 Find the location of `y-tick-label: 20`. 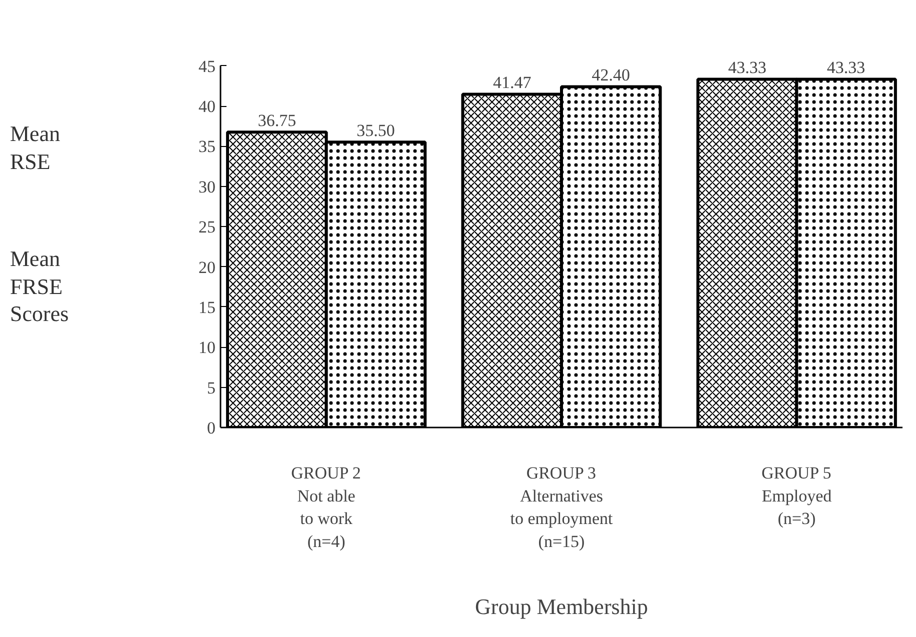

y-tick-label: 20 is located at coordinates (207, 267).